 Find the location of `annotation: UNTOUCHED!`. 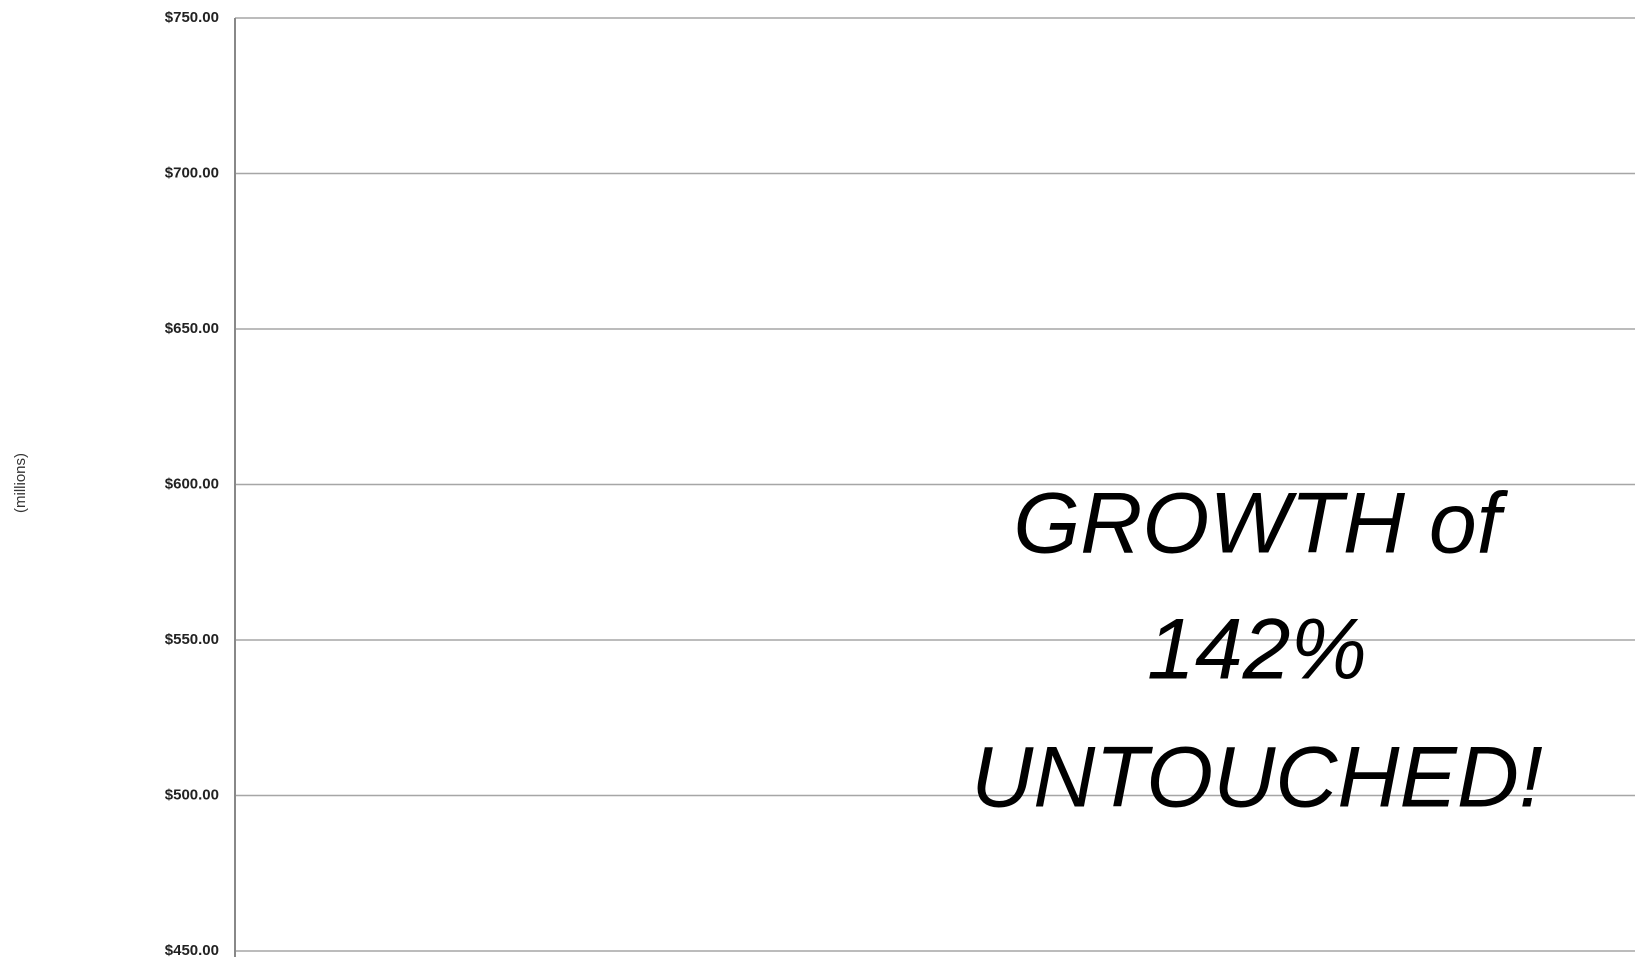

annotation: UNTOUCHED! is located at coordinates (1257, 778).